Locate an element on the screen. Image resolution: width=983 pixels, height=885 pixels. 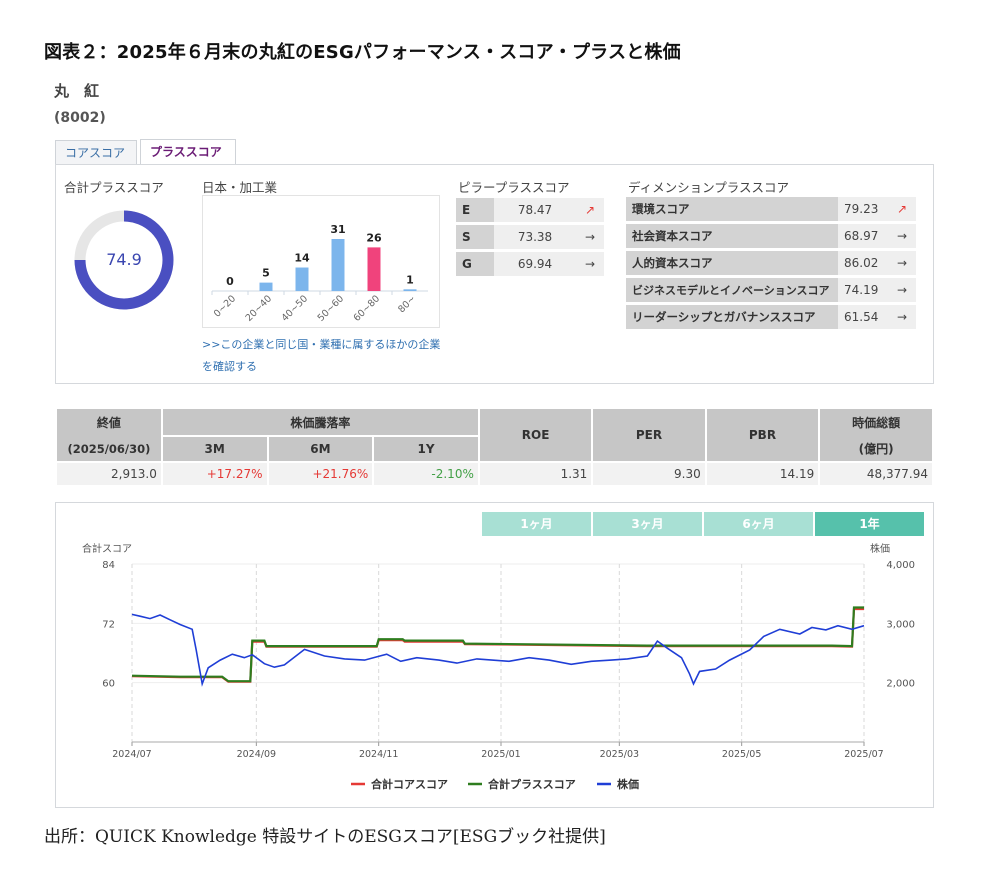
dimension-value: 79.23 is located at coordinates (863, 209).